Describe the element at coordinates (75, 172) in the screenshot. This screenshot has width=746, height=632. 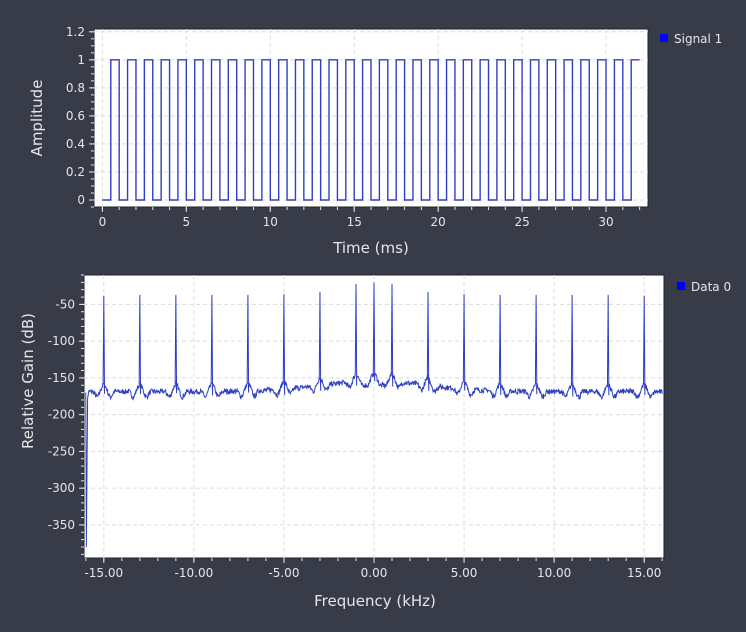
I see `y-tick-label: 0.2` at that location.